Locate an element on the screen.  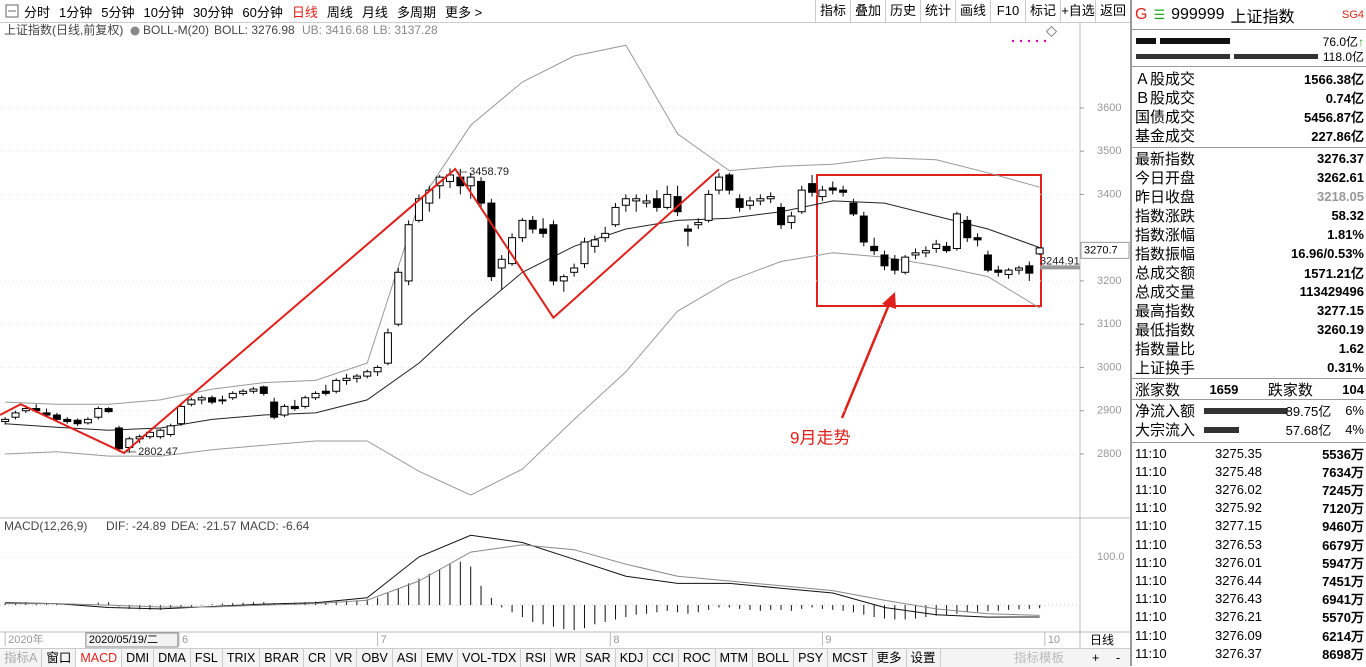
zoom-out: - is located at coordinates (1118, 658).